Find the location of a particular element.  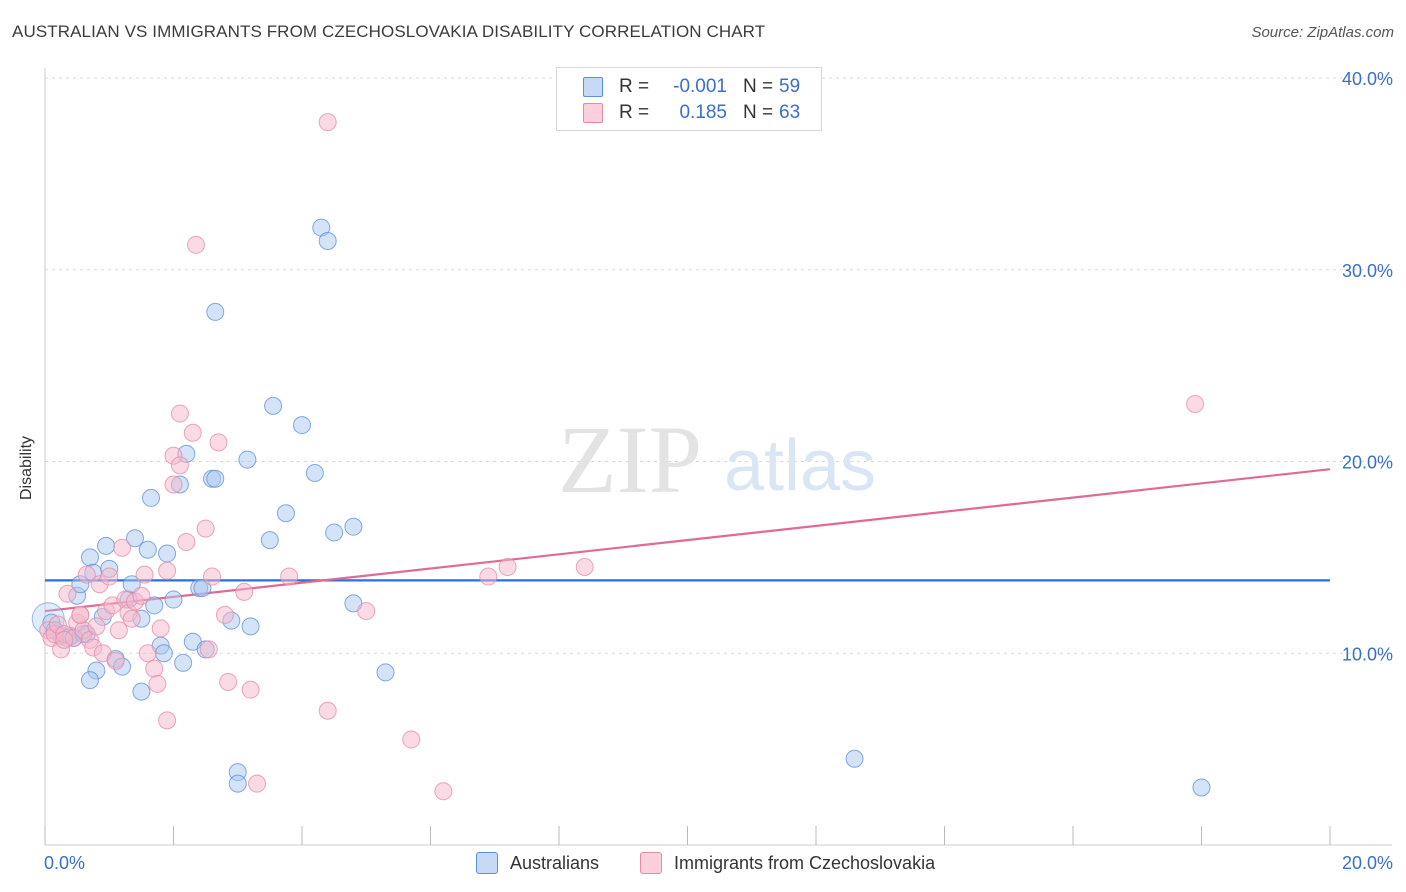

legend-row-australians: R = -0.001 N = 59 is located at coordinates (691, 87).